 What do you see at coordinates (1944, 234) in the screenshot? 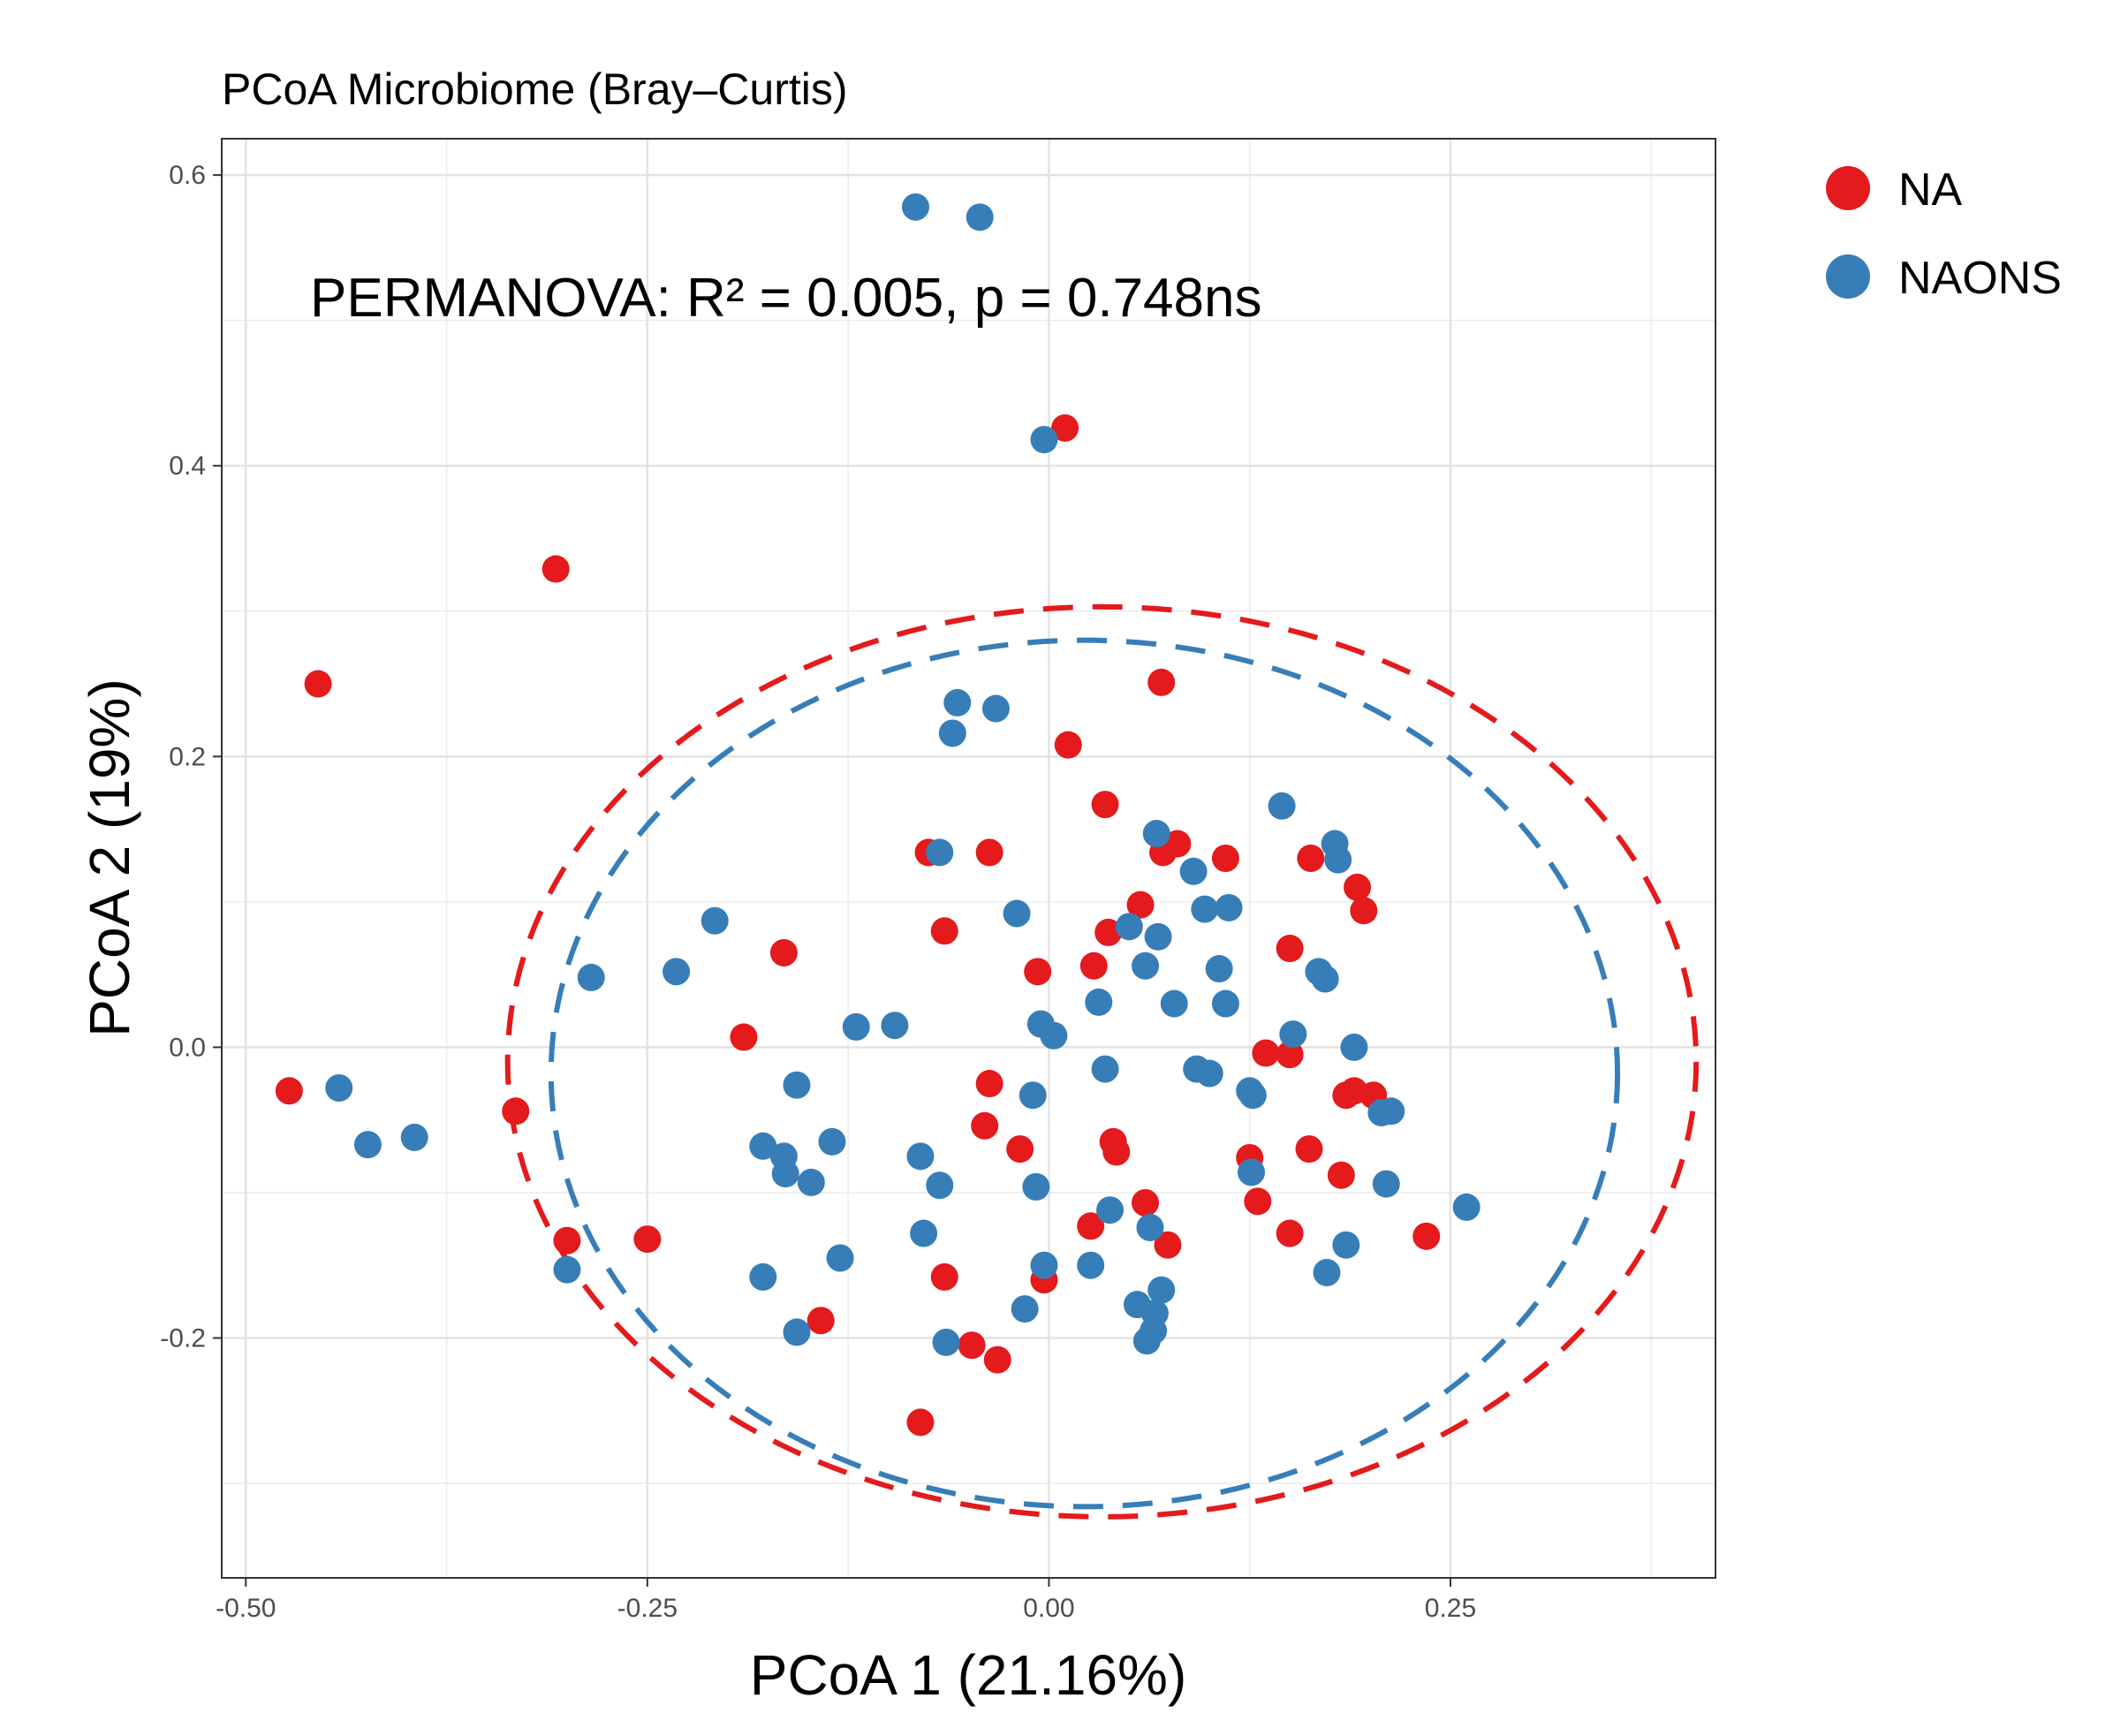
I see `legend: NA NAONS` at bounding box center [1944, 234].